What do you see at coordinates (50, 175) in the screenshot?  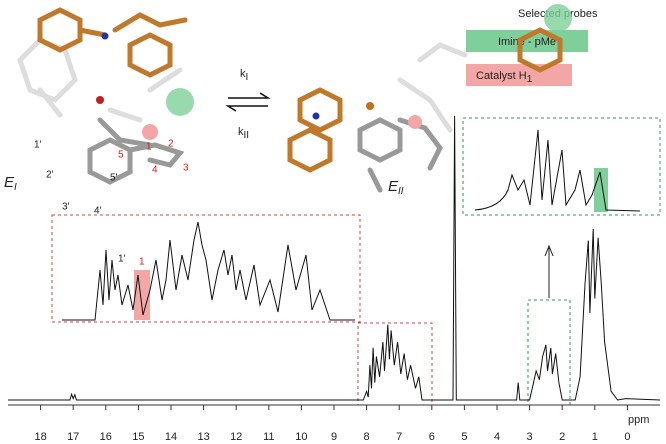 I see `atom-label: 2'` at bounding box center [50, 175].